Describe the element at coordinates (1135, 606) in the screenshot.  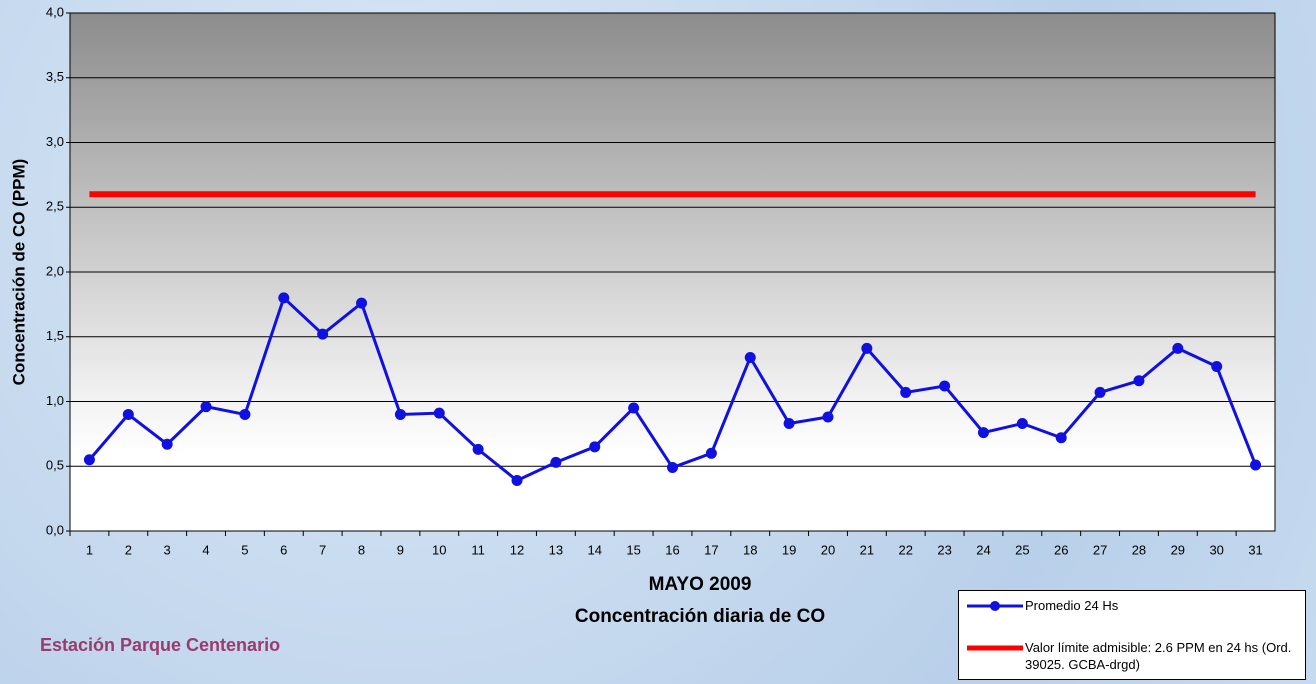
I see `legend-item: Promedio 24 Hs` at that location.